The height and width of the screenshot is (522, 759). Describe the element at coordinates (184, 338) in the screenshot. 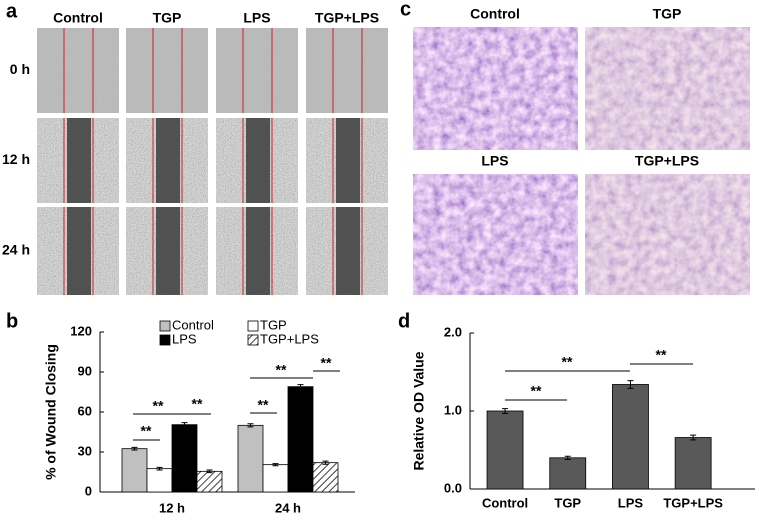

I see `legend-label: LPS` at that location.